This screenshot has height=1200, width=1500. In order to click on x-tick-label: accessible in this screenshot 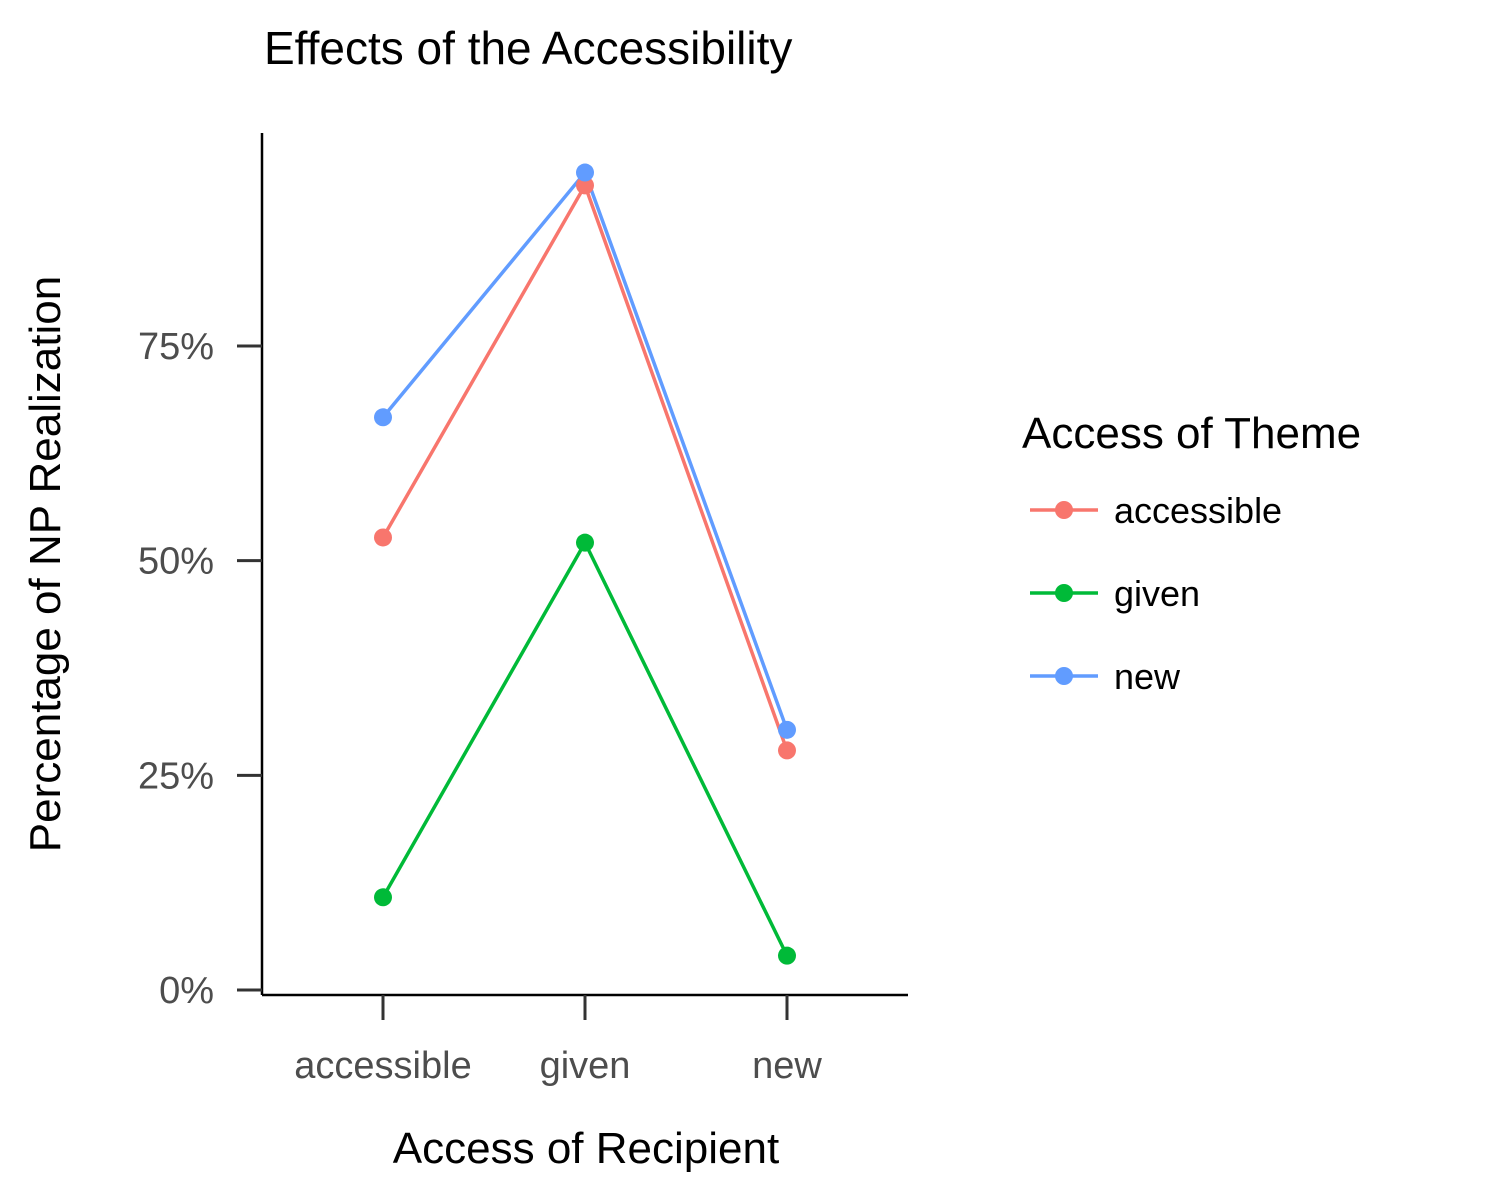, I will do `click(382, 1066)`.